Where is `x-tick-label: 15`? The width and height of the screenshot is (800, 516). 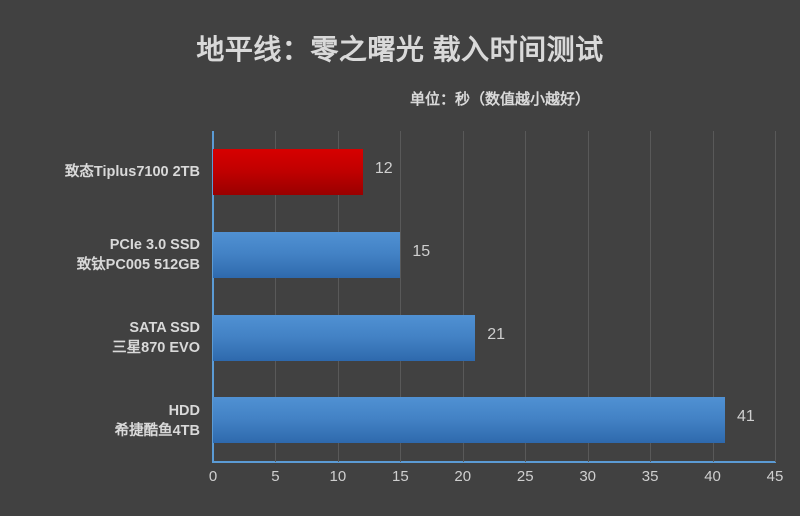
x-tick-label: 15 is located at coordinates (400, 476).